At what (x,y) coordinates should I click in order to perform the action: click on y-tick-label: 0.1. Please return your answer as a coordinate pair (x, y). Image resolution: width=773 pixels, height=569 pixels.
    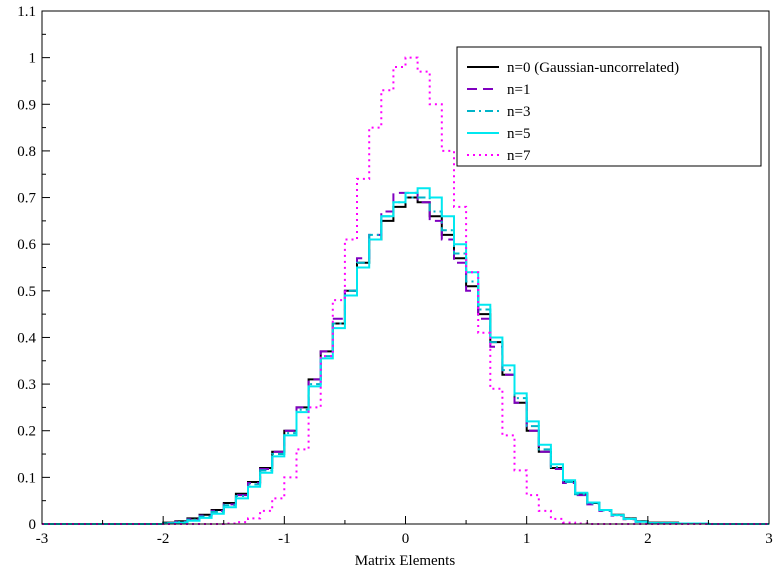
    Looking at the image, I should click on (26, 478).